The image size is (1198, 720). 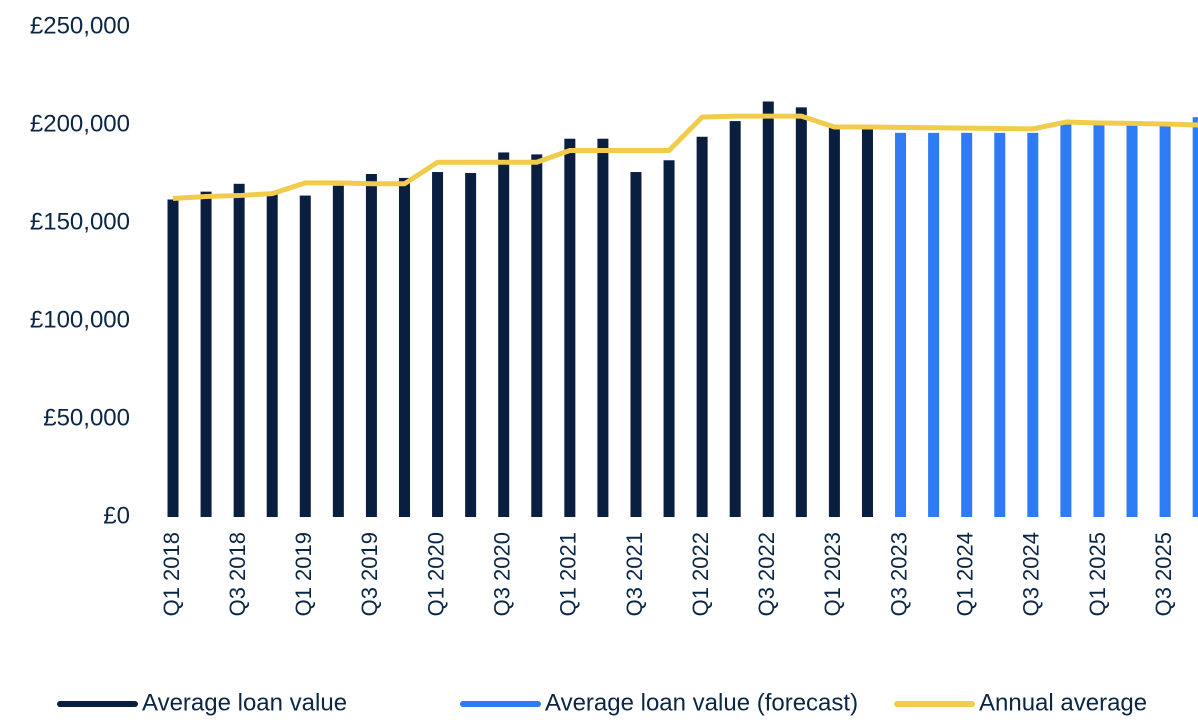 What do you see at coordinates (116, 515) in the screenshot?
I see `y-tick-label: £0` at bounding box center [116, 515].